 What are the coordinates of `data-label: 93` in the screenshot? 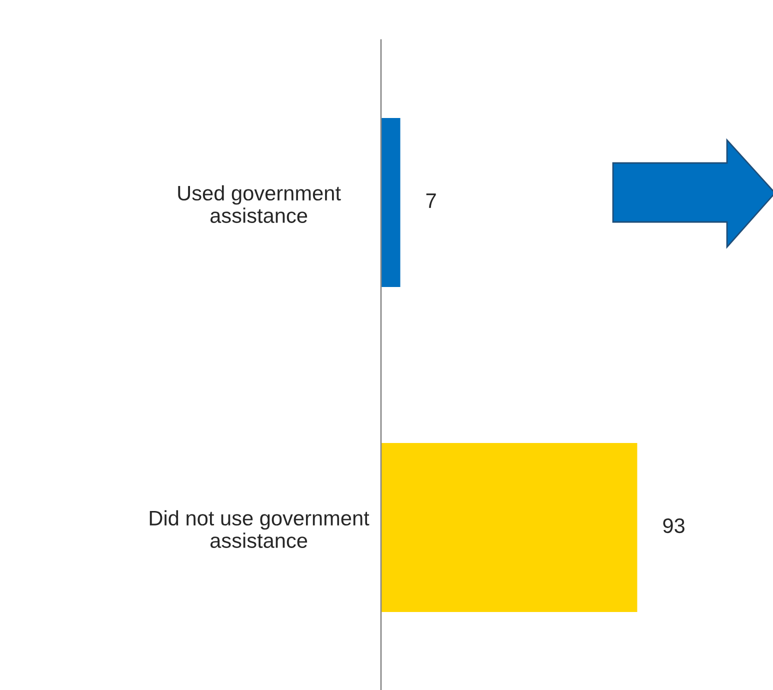 It's located at (673, 526).